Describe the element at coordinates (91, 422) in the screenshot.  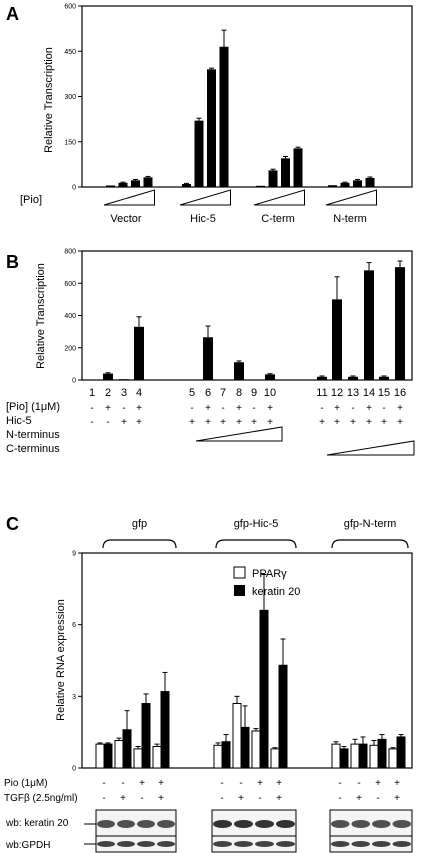
I see `chart-b-hic5-sign: -` at that location.